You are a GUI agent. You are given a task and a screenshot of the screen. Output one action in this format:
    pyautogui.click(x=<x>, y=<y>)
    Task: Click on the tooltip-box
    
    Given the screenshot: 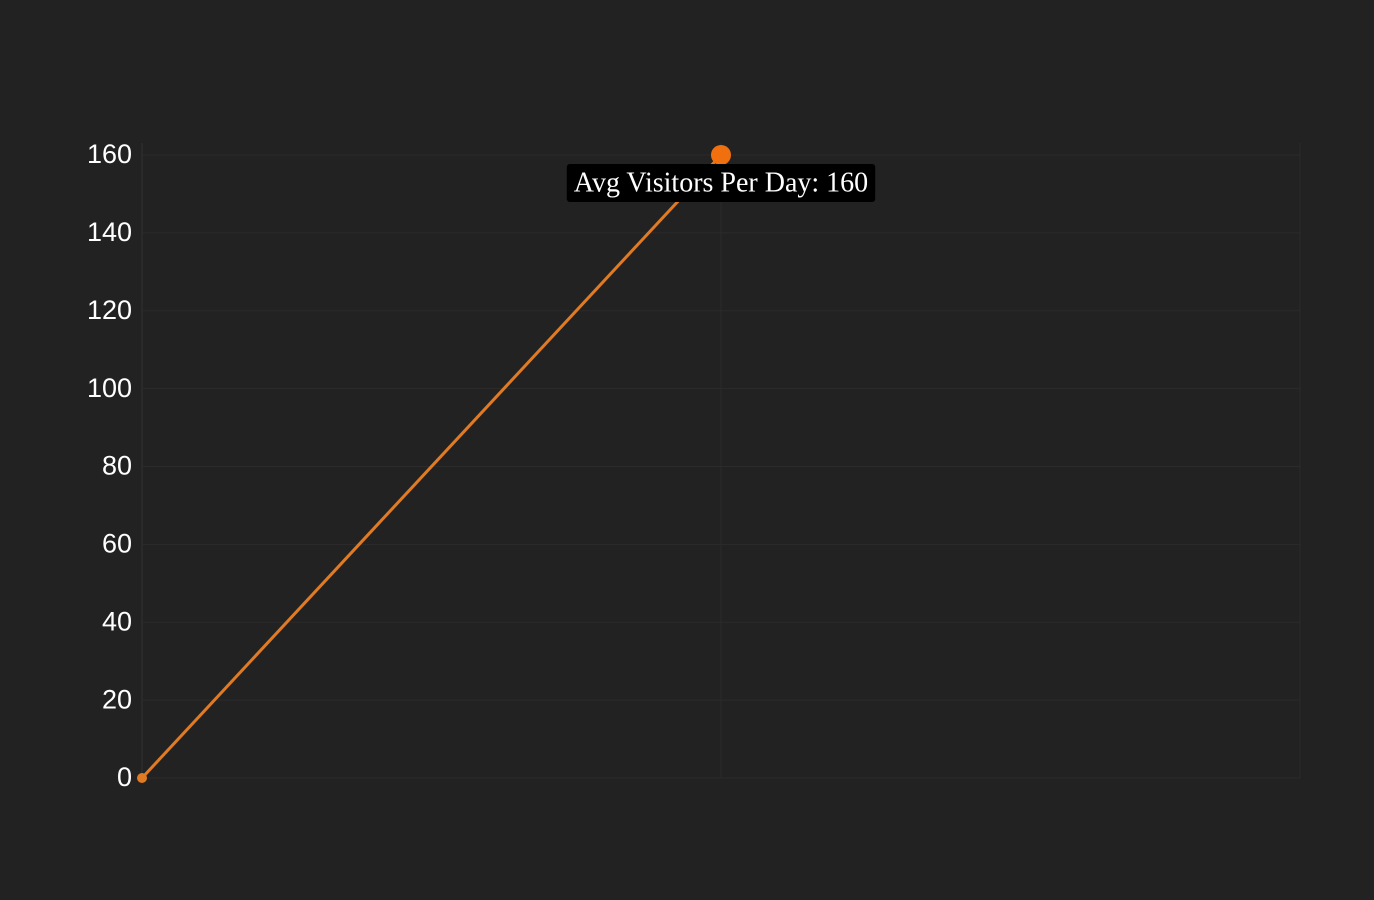 What is the action you would take?
    pyautogui.click(x=721, y=183)
    